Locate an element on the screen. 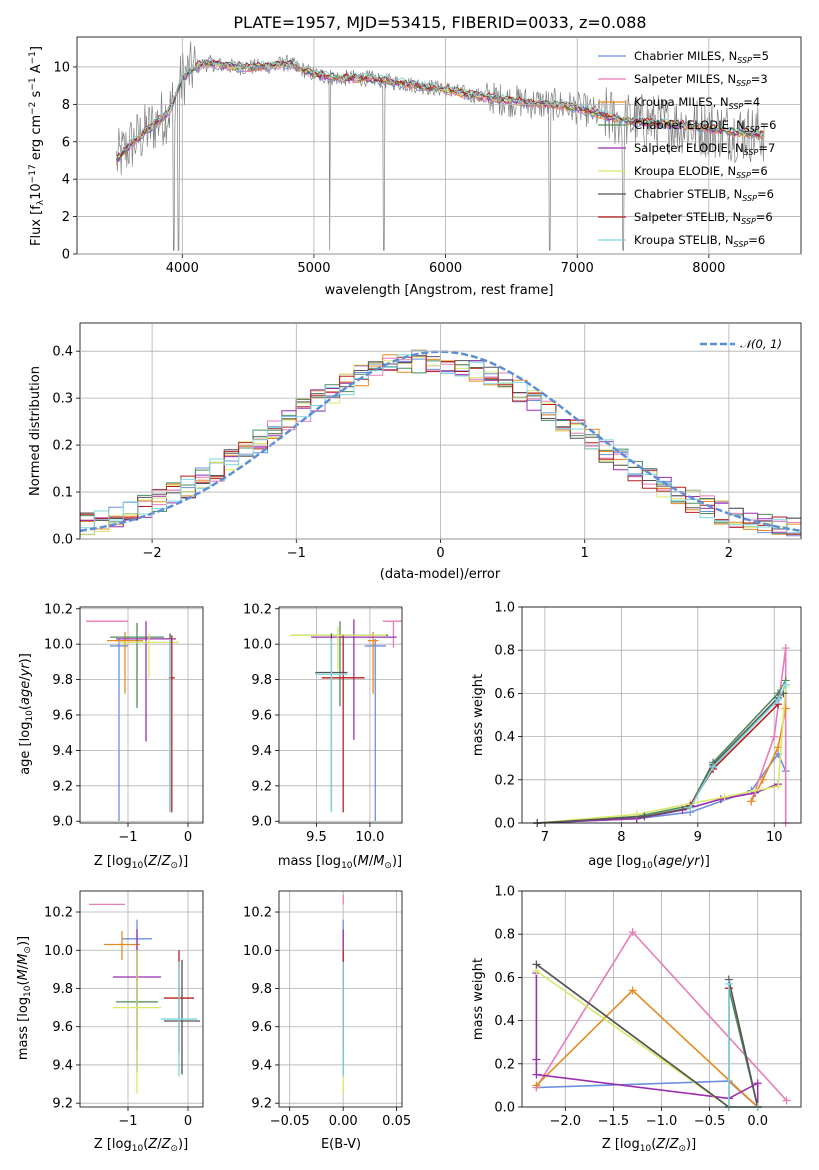  weight-vs-age-ytick-label: 0.4 is located at coordinates (504, 737).